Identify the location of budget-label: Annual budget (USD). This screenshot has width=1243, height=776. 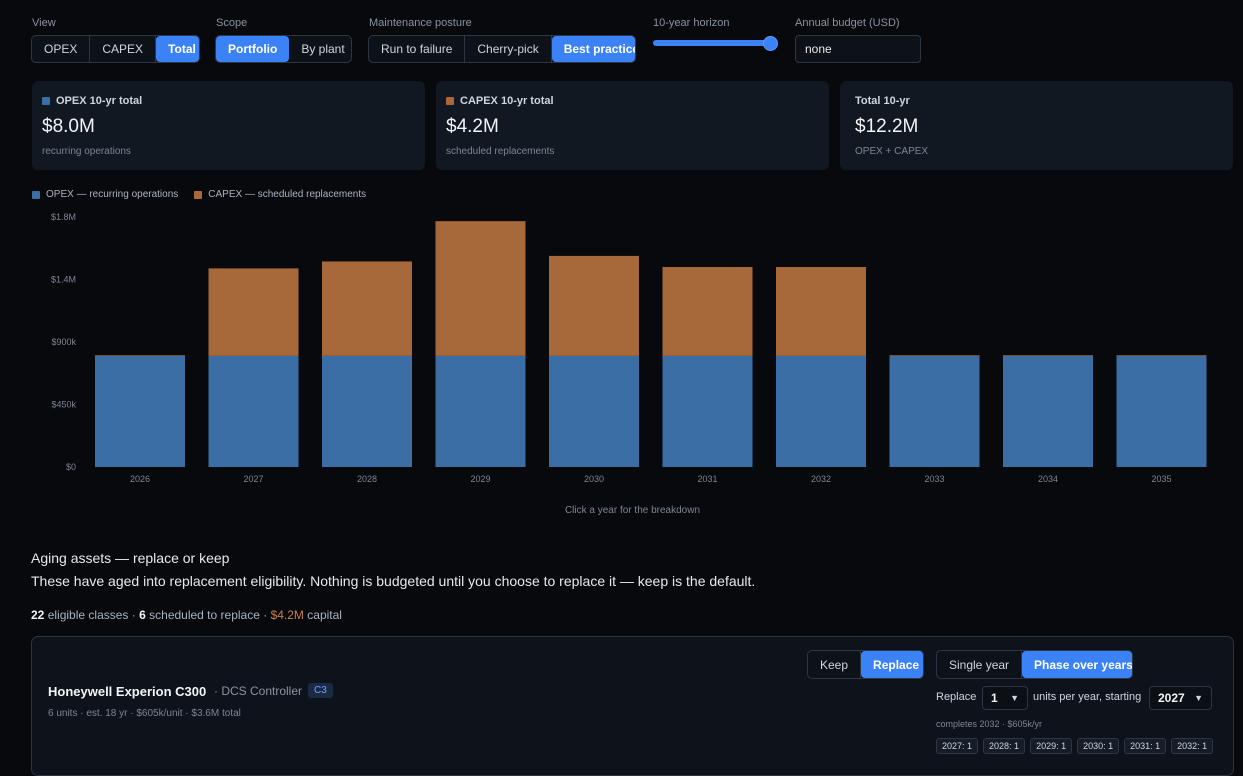
(847, 23).